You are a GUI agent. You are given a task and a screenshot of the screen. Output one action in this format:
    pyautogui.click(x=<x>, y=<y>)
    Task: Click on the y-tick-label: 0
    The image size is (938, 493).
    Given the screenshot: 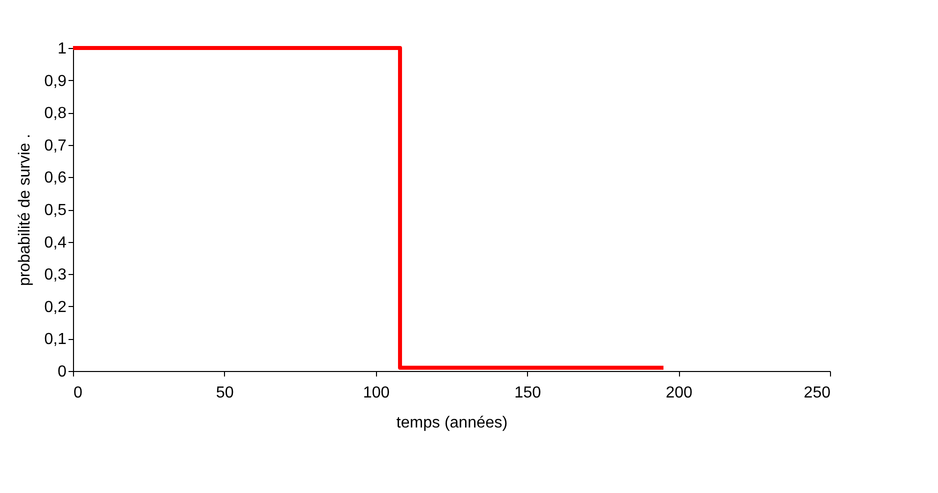 What is the action you would take?
    pyautogui.click(x=62, y=372)
    